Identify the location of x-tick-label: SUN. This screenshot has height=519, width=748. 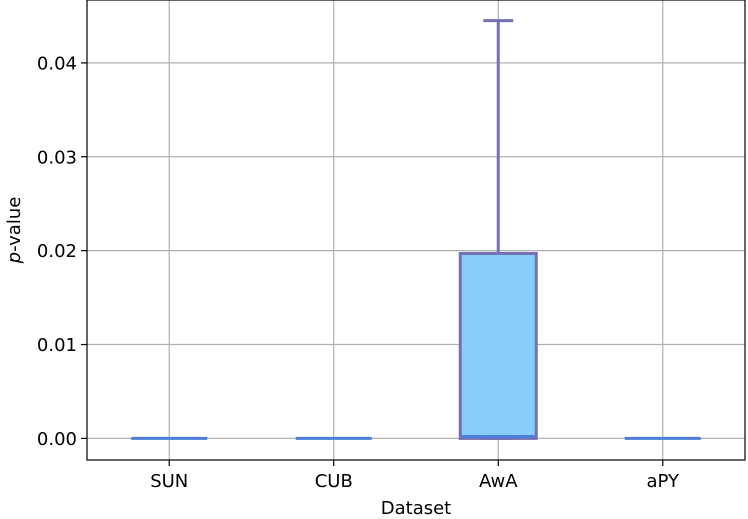
(169, 481).